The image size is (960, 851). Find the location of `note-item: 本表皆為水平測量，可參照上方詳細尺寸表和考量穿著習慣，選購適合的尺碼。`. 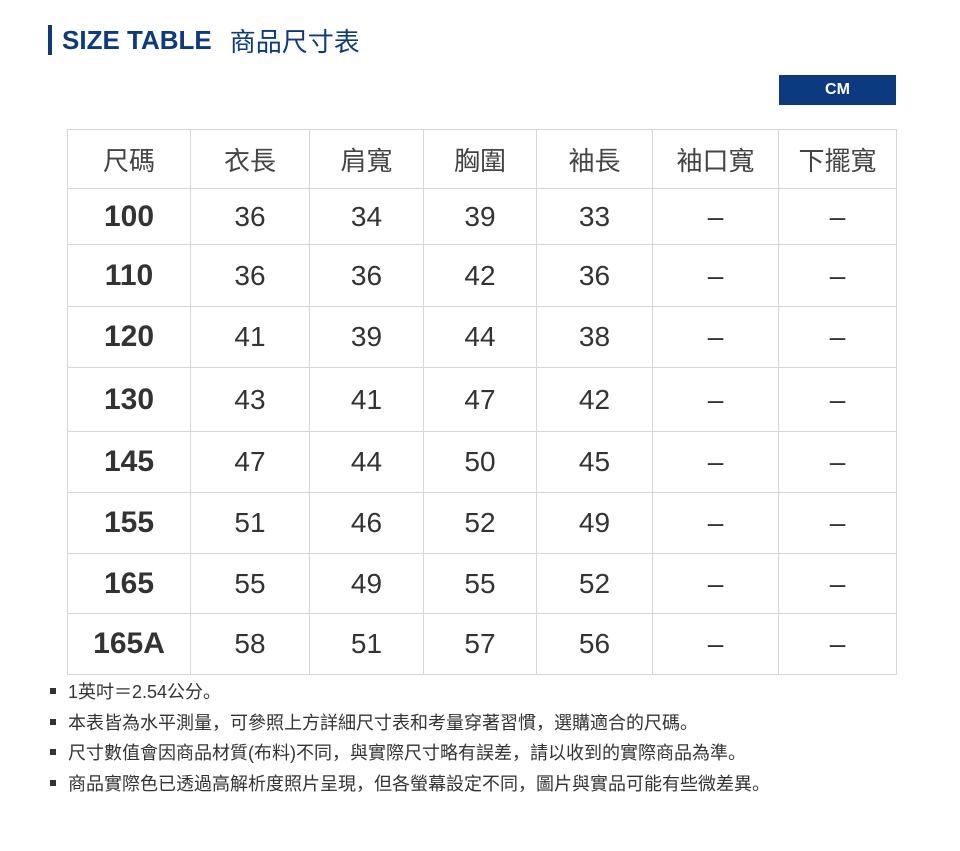

note-item: 本表皆為水平測量，可參照上方詳細尺寸表和考量穿著習慣，選購適合的尺碼。 is located at coordinates (410, 722).